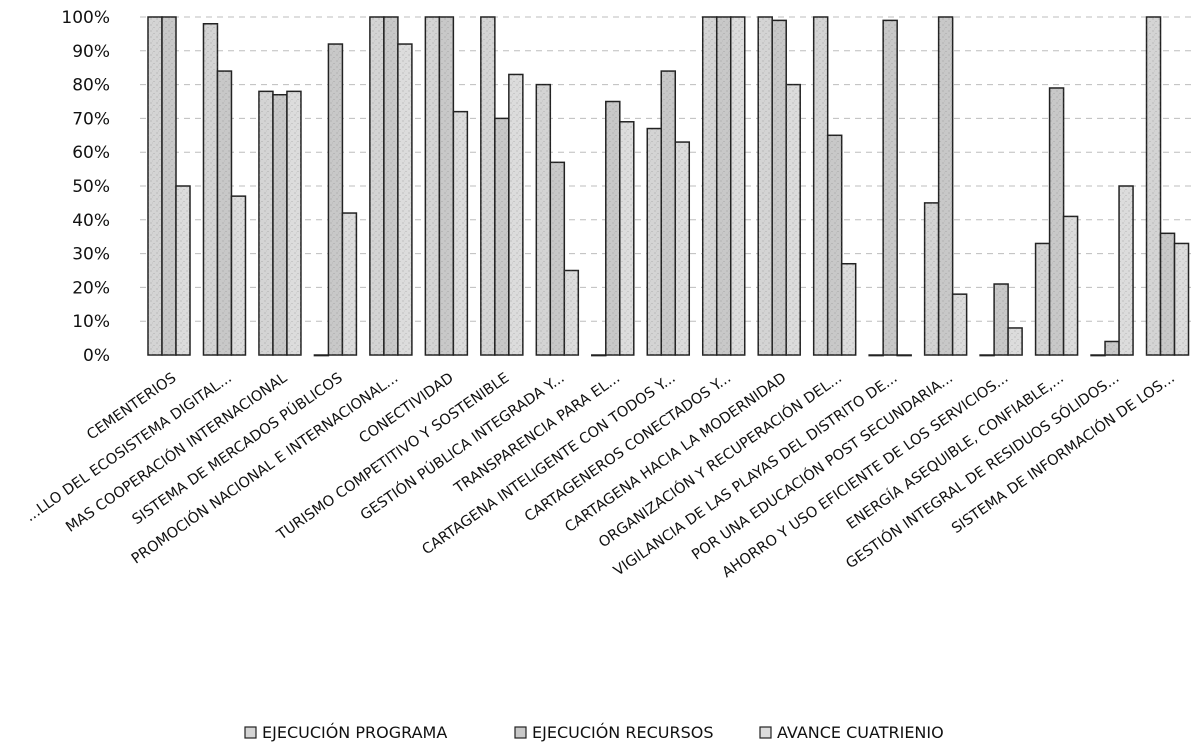 This screenshot has height=755, width=1196. Describe the element at coordinates (91, 221) in the screenshot. I see `y-tick-label: 40%` at that location.